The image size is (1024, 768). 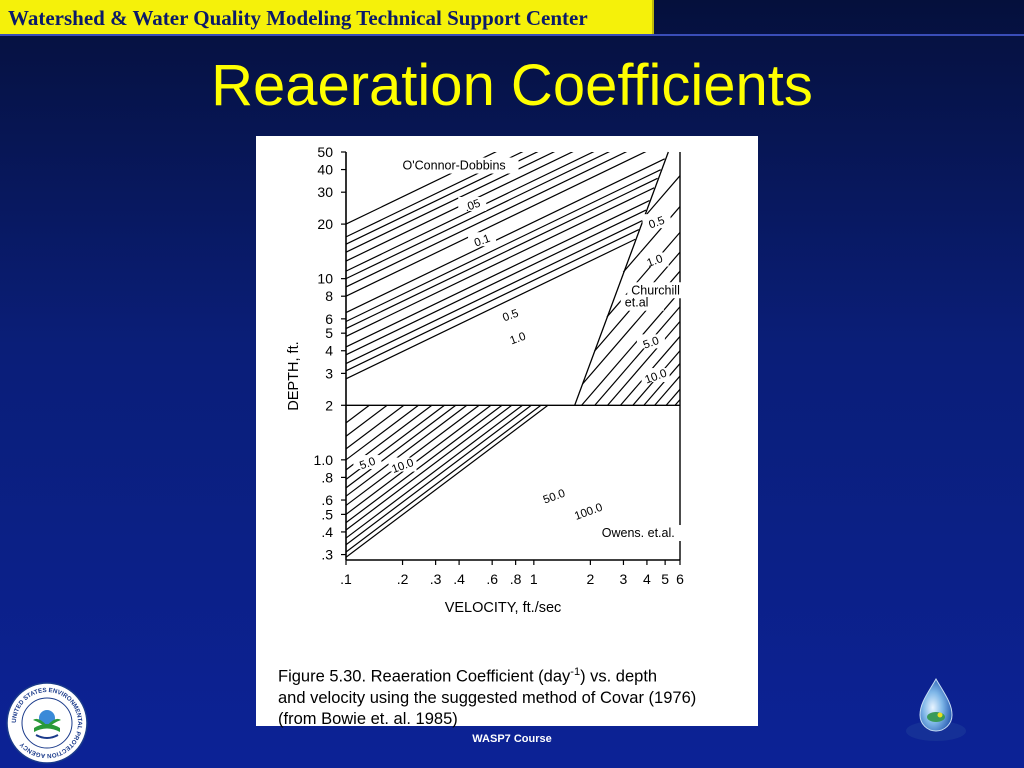 What do you see at coordinates (325, 170) in the screenshot?
I see `y-tick-label: 40` at bounding box center [325, 170].